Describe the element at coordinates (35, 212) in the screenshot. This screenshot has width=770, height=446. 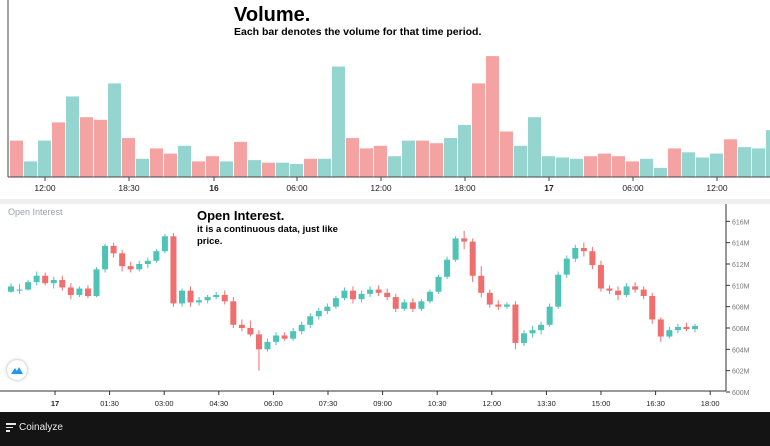
I see `oi-series-label: Open Interest` at that location.